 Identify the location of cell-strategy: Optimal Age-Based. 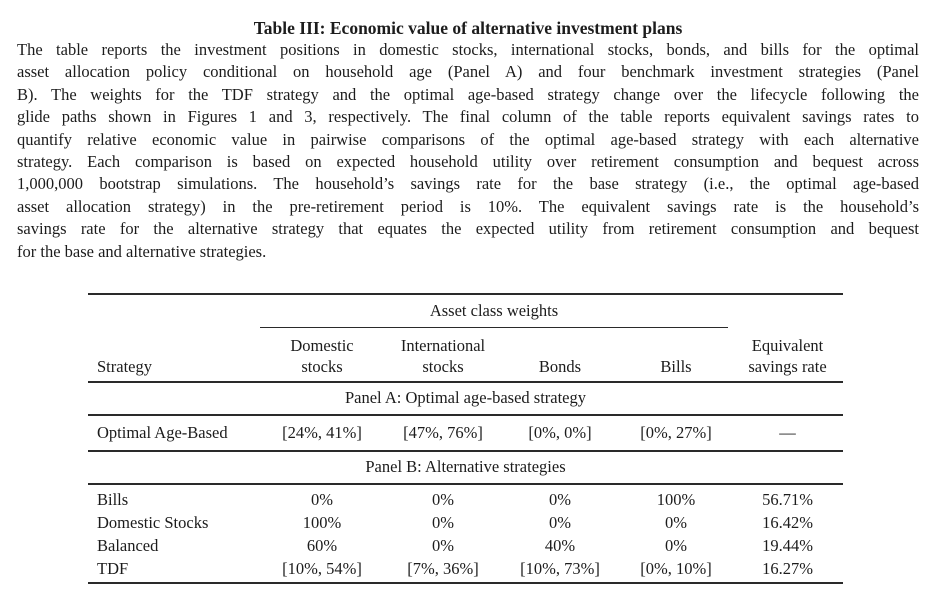
(162, 432).